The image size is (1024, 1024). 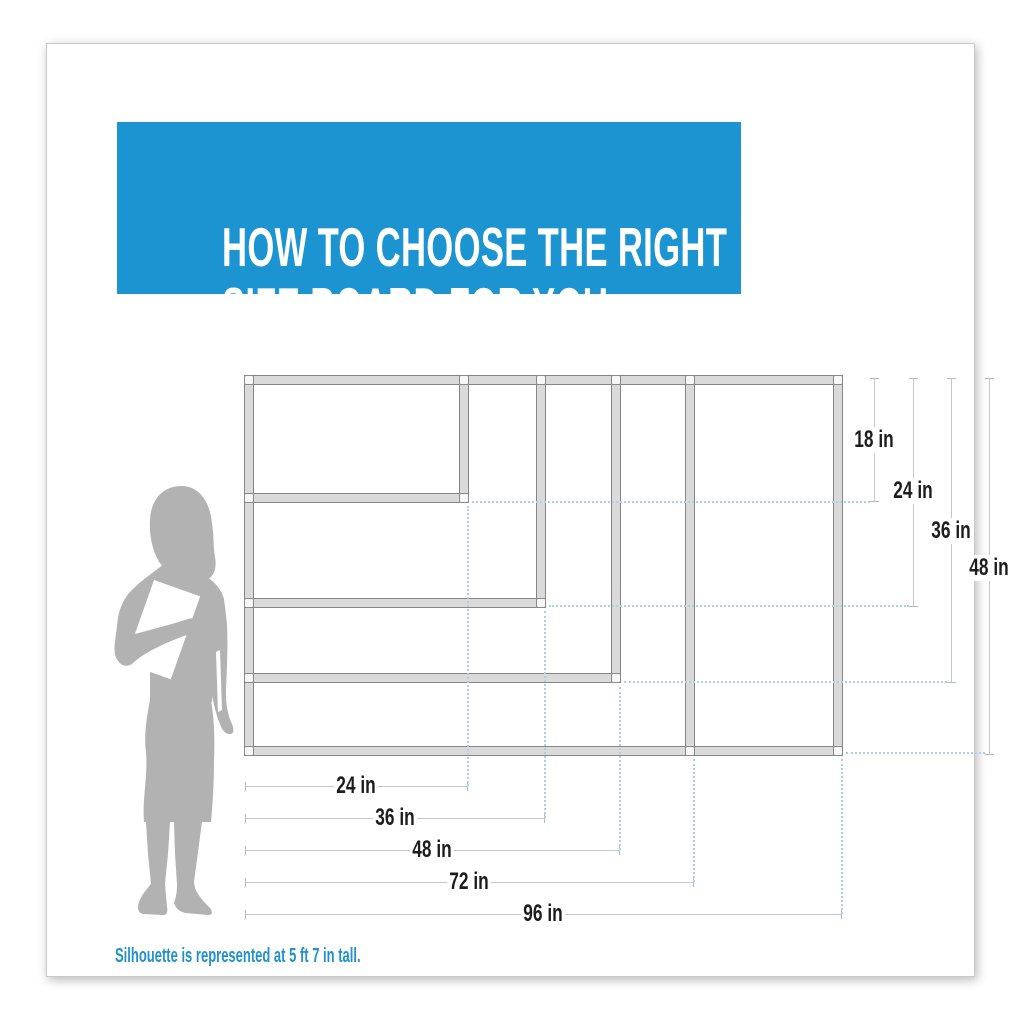 I want to click on dash-drop-96in, so click(x=842, y=836).